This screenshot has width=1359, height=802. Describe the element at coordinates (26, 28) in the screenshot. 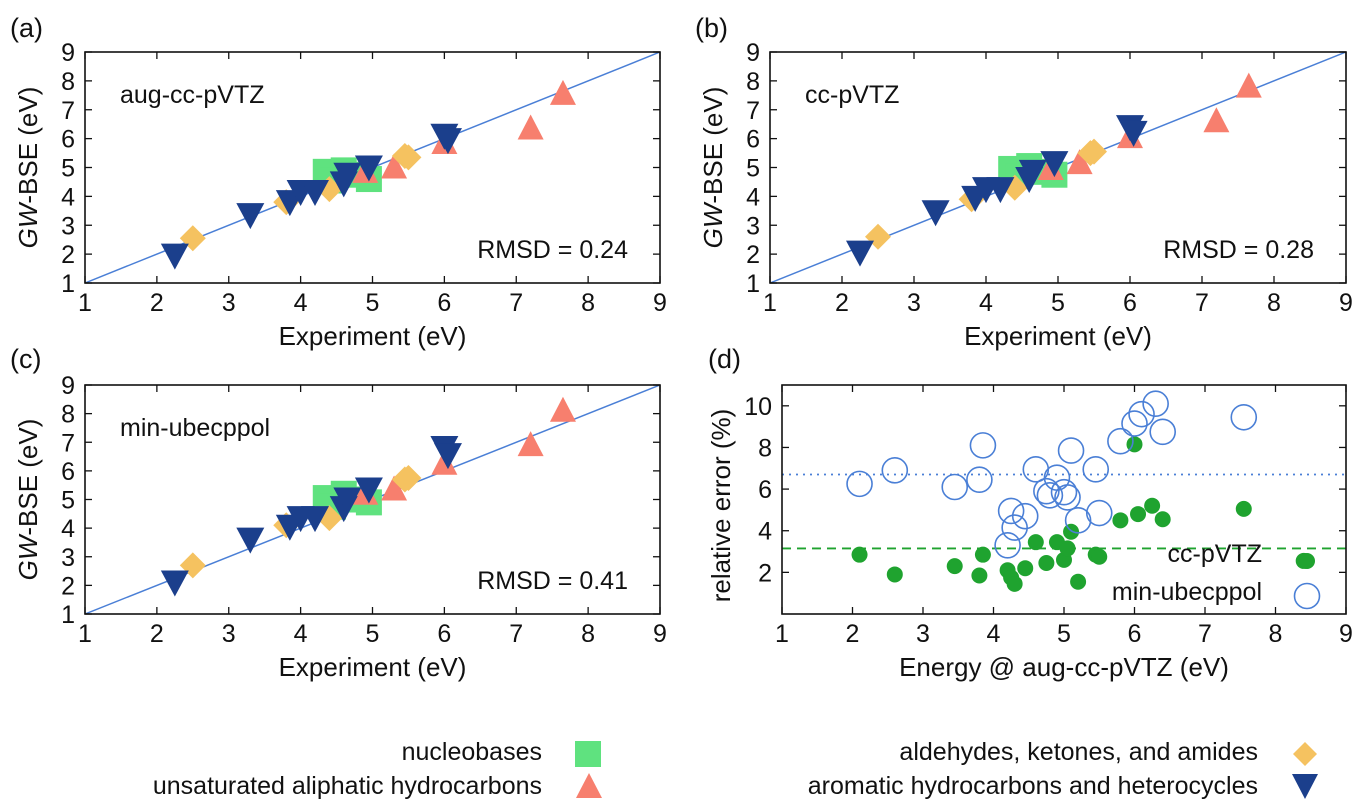

I see `panel-letter: (a)` at that location.